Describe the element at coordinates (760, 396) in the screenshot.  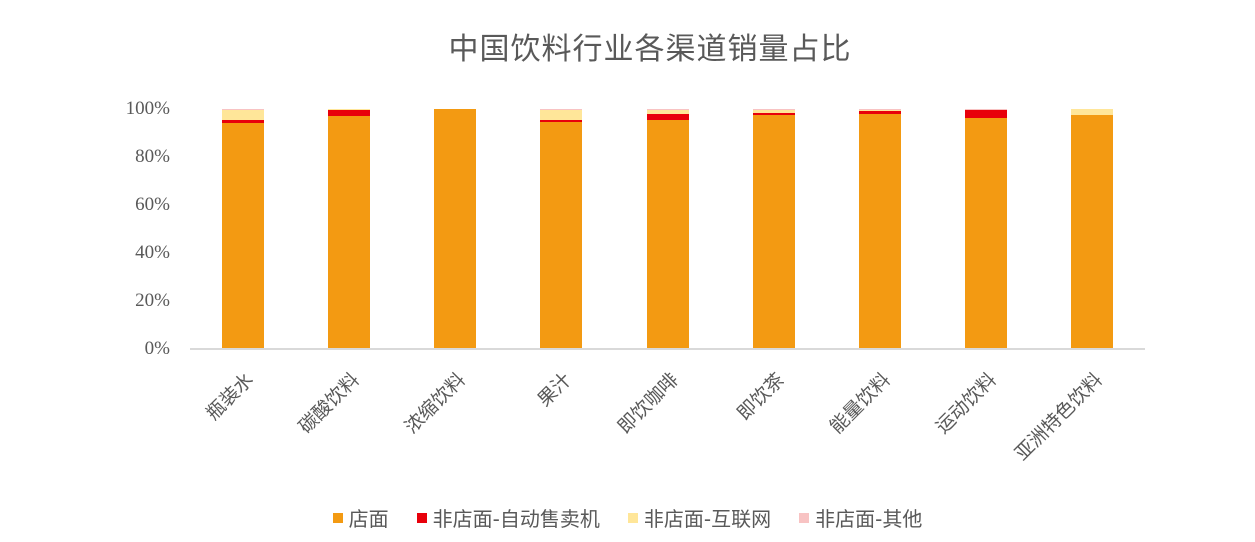
I see `x-tick-label: 即饮茶` at that location.